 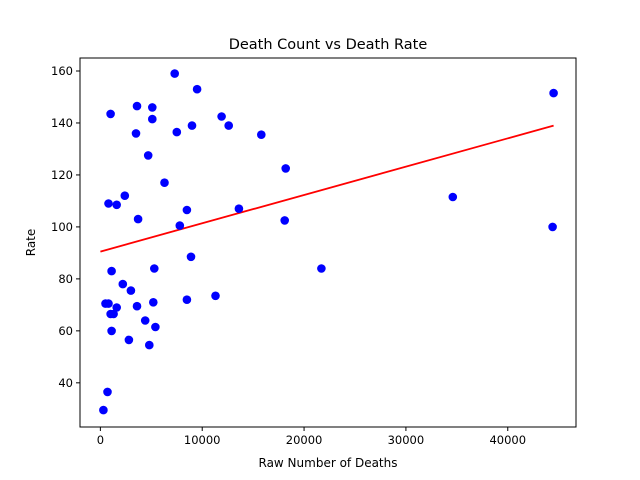 I want to click on y-tick-label: 160, so click(x=62, y=71).